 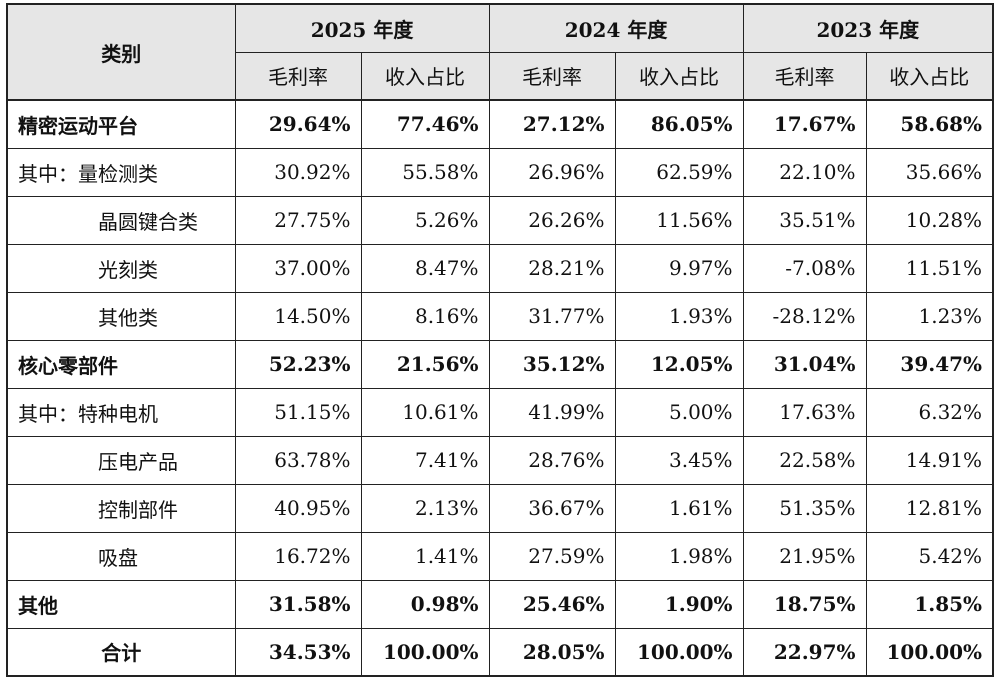 I want to click on gross-margin-cell: 18.75%, so click(x=804, y=604).